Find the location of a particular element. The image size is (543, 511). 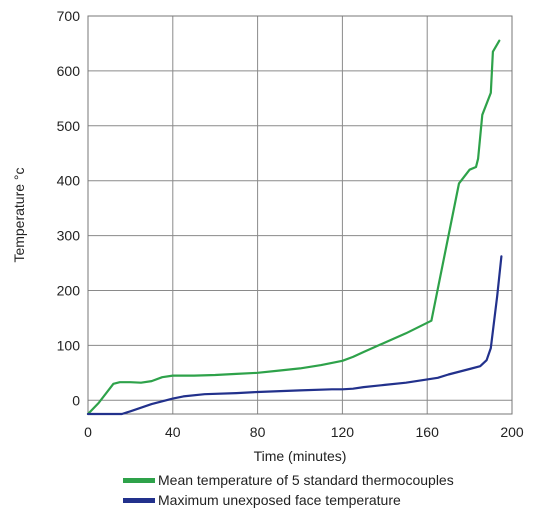

y-tick-label: 500 is located at coordinates (69, 126).